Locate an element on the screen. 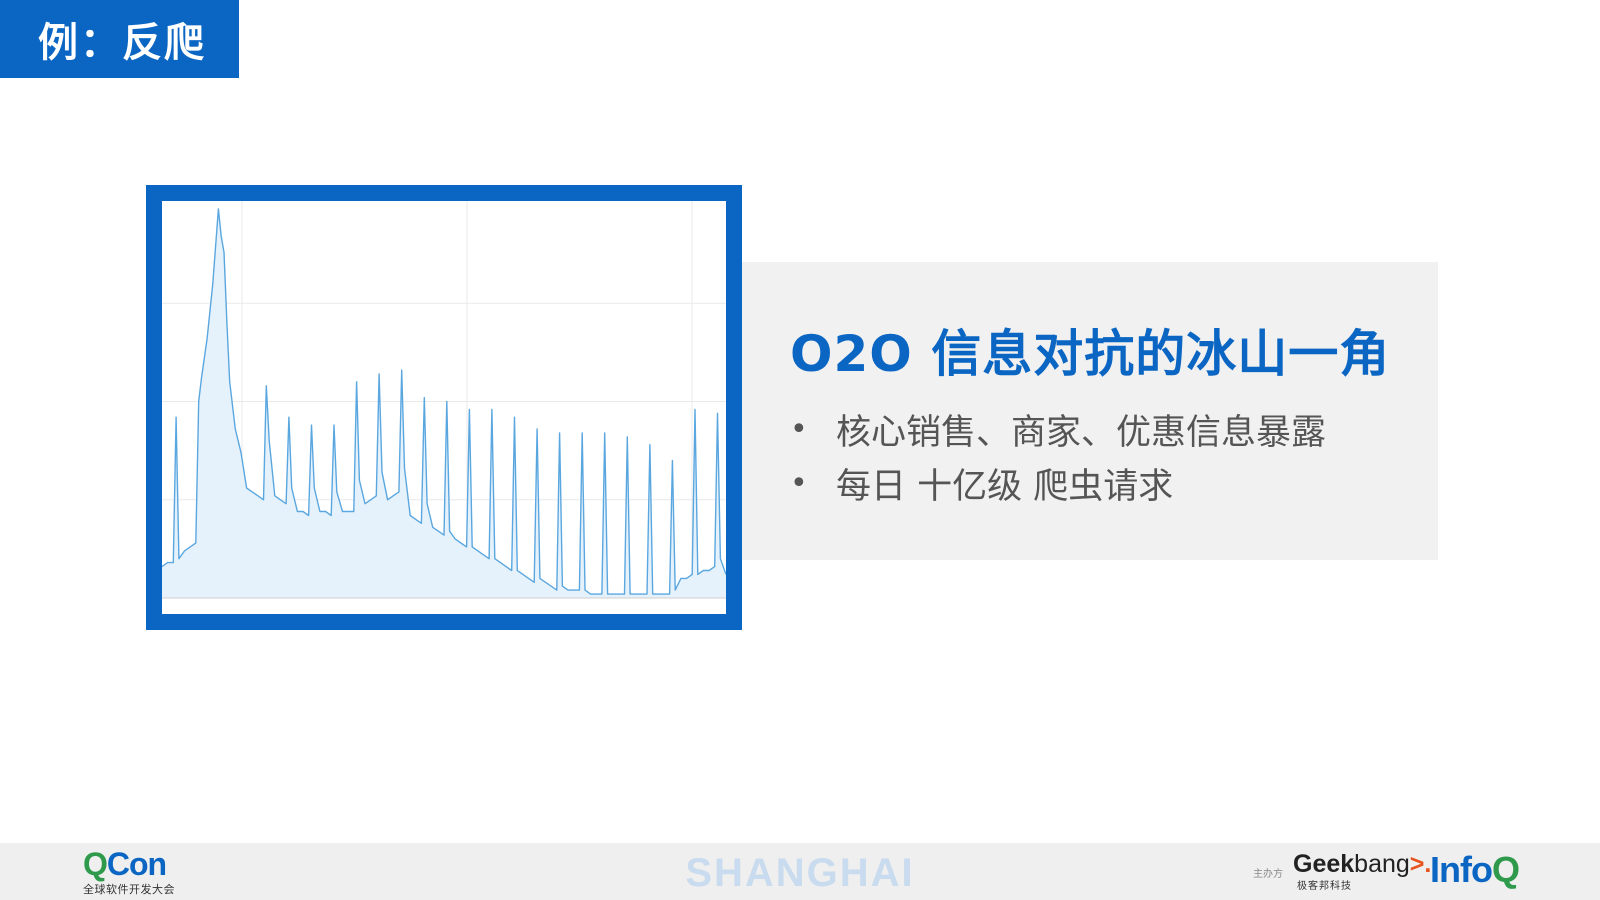  qcon-logo: QCon 全球软件开发大会 is located at coordinates (129, 871).